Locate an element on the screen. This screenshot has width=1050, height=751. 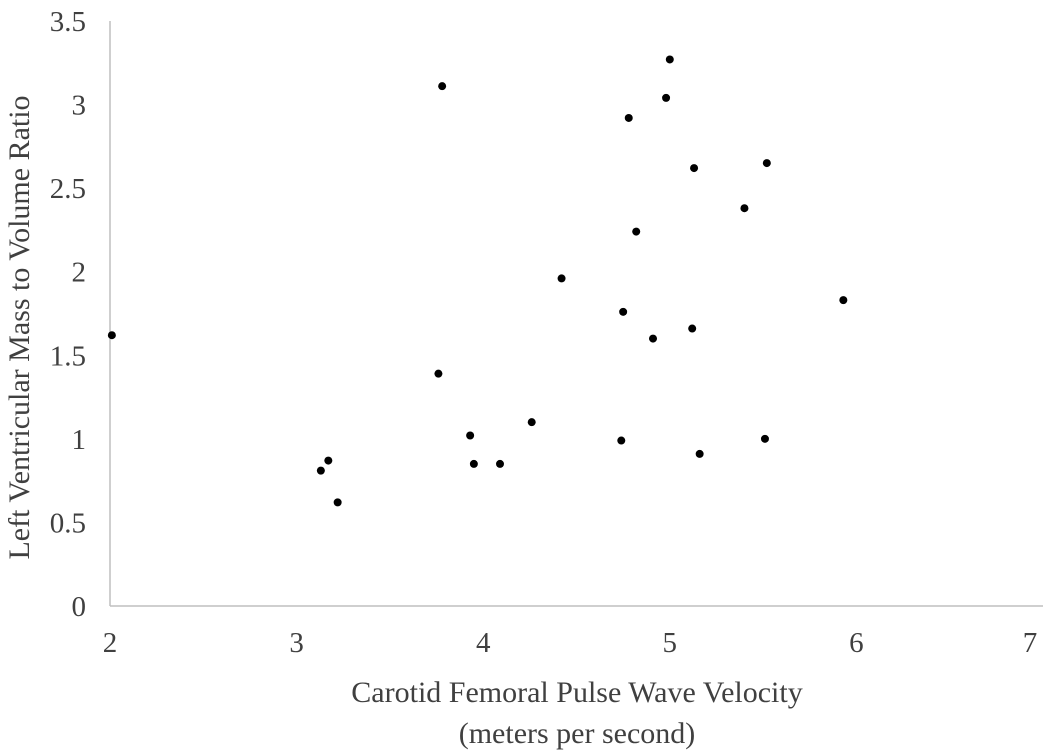
x-tick-label: 2 is located at coordinates (110, 643).